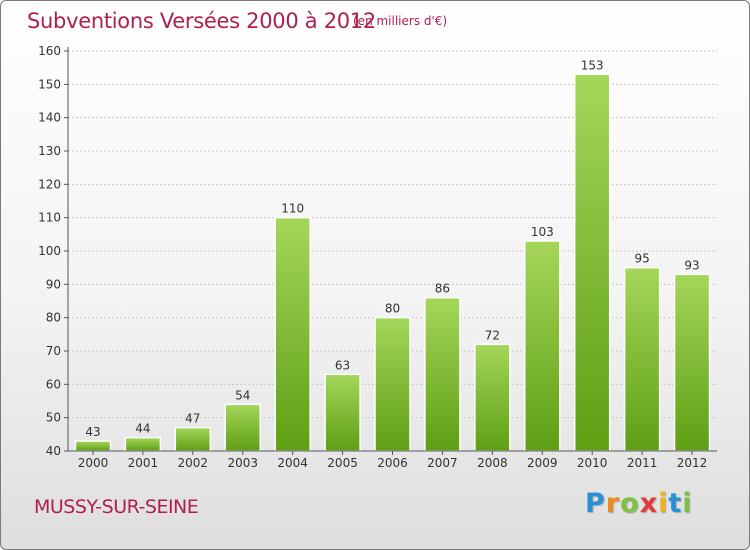  Describe the element at coordinates (691, 265) in the screenshot. I see `bar-value-label: 93` at that location.